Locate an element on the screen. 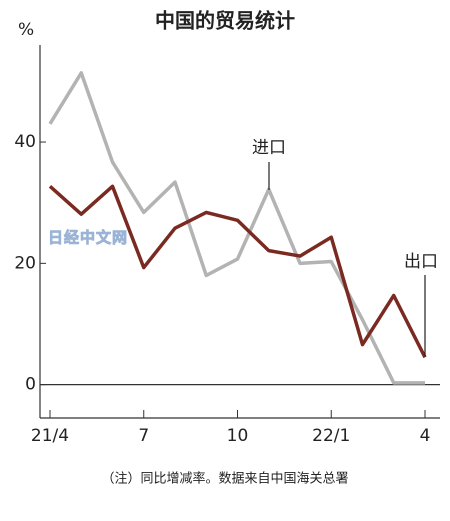  watermark: 日经中文网 is located at coordinates (88, 238).